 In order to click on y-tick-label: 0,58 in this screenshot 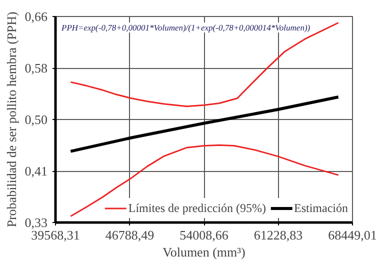, I will do `click(36, 68)`.